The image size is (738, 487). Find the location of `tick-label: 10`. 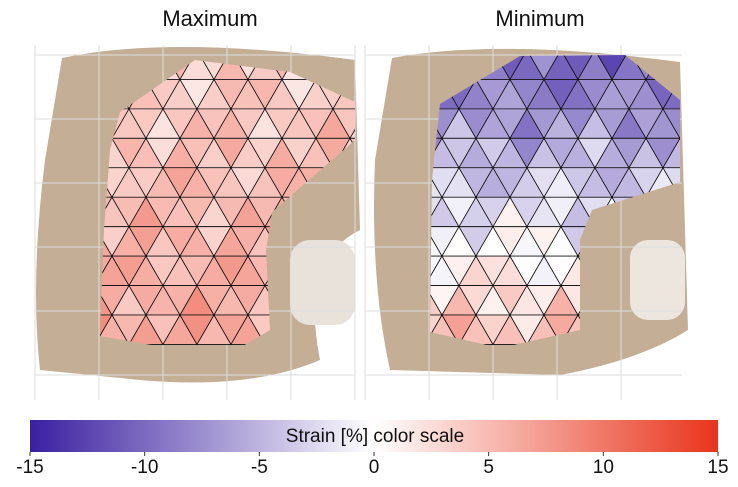

tick-label: 10 is located at coordinates (603, 467).